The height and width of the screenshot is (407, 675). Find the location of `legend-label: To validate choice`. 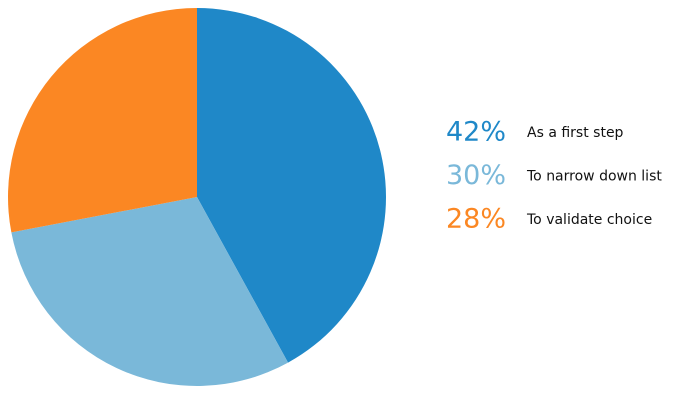

legend-label: To validate choice is located at coordinates (589, 220).